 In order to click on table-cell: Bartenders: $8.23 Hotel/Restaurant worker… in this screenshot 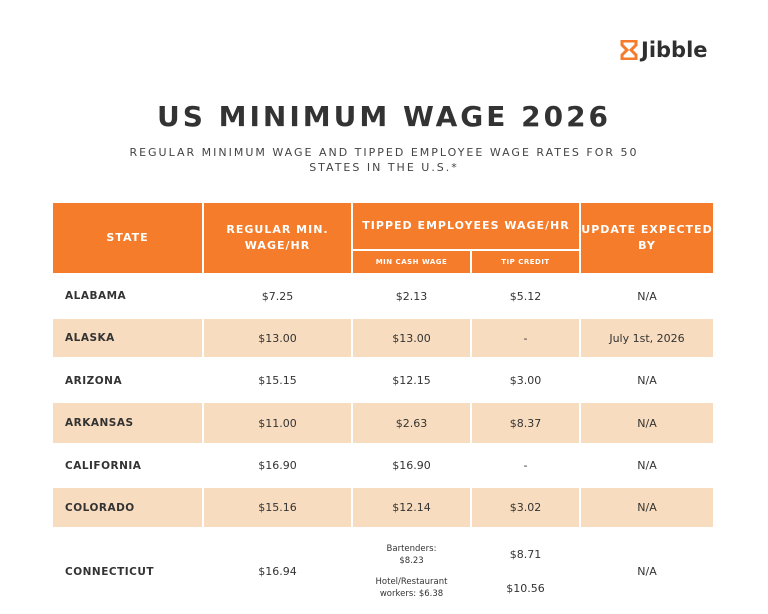, I will do `click(411, 571)`.